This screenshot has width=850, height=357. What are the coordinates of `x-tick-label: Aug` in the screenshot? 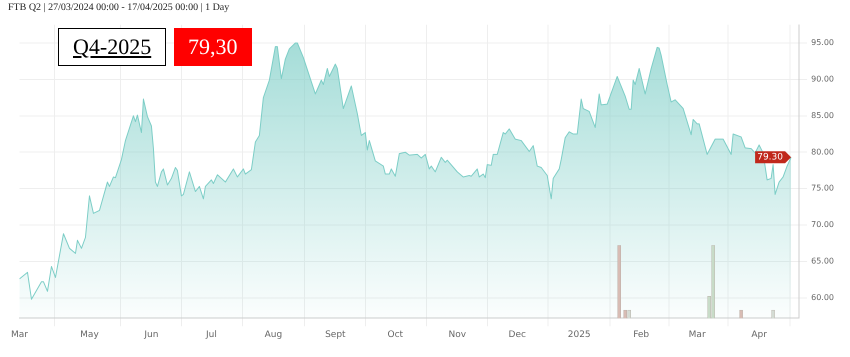 It's located at (273, 335).